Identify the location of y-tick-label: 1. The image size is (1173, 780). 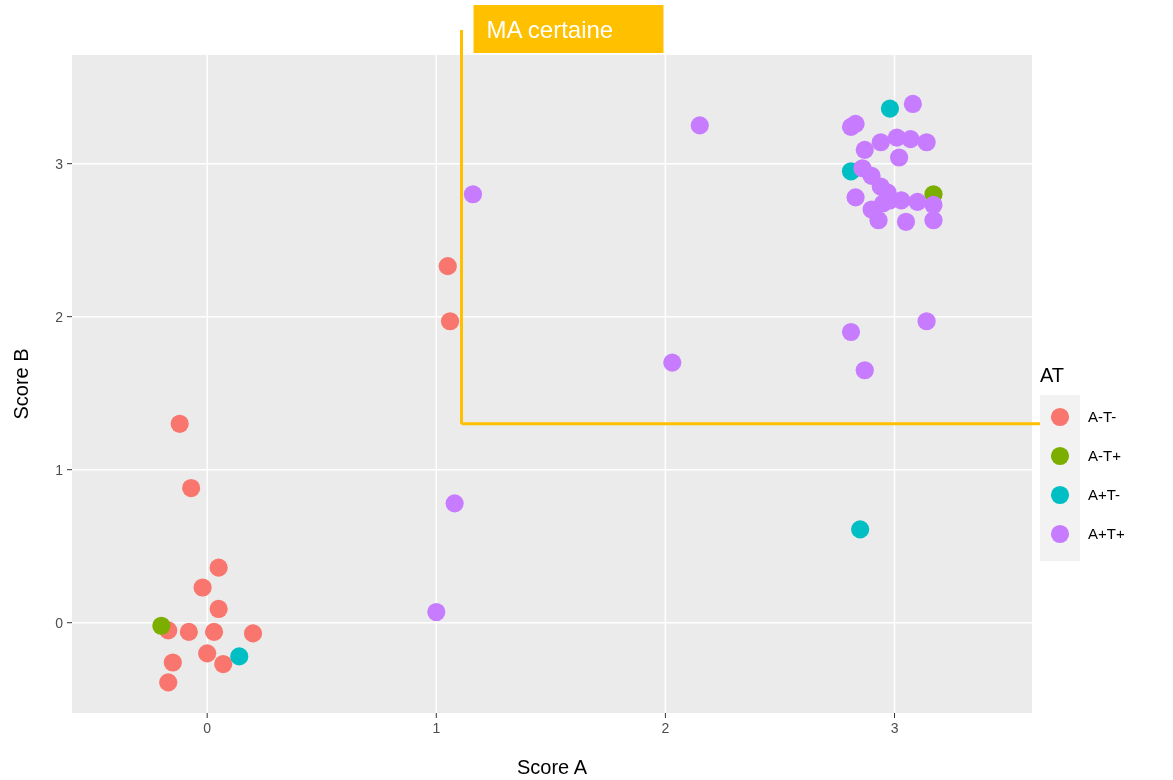
(59, 469).